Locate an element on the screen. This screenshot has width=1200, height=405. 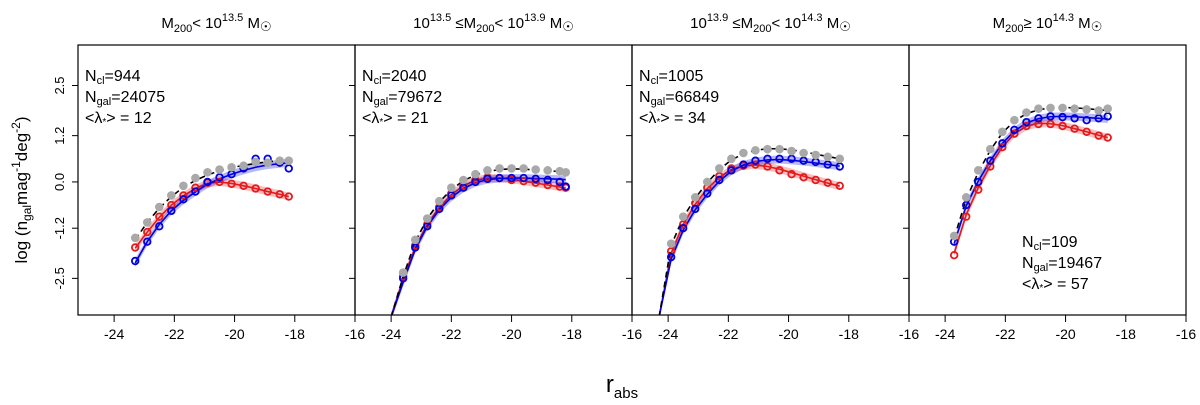
title-sup: 14.3 is located at coordinates (1063, 18).